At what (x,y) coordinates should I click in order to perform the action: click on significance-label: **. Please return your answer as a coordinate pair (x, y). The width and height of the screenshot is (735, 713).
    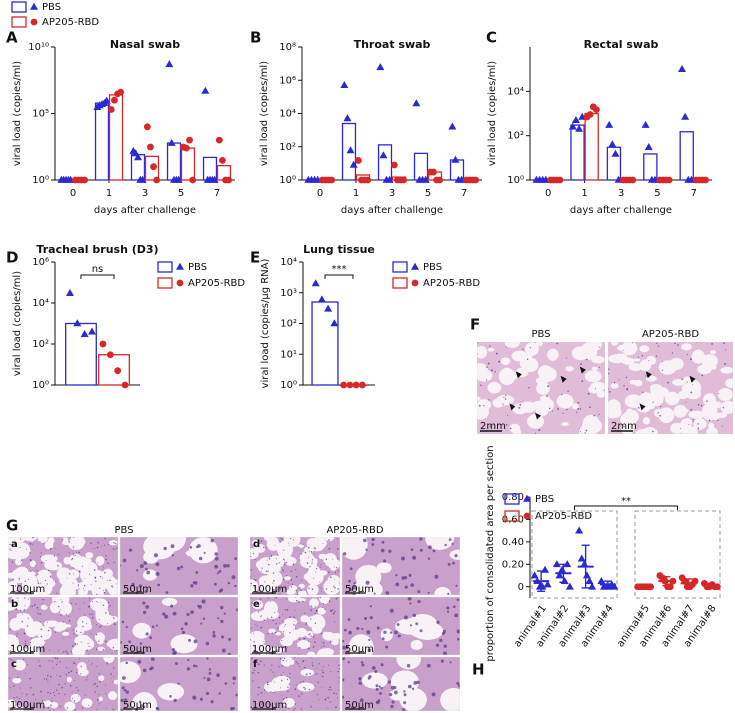
    Looking at the image, I should click on (626, 501).